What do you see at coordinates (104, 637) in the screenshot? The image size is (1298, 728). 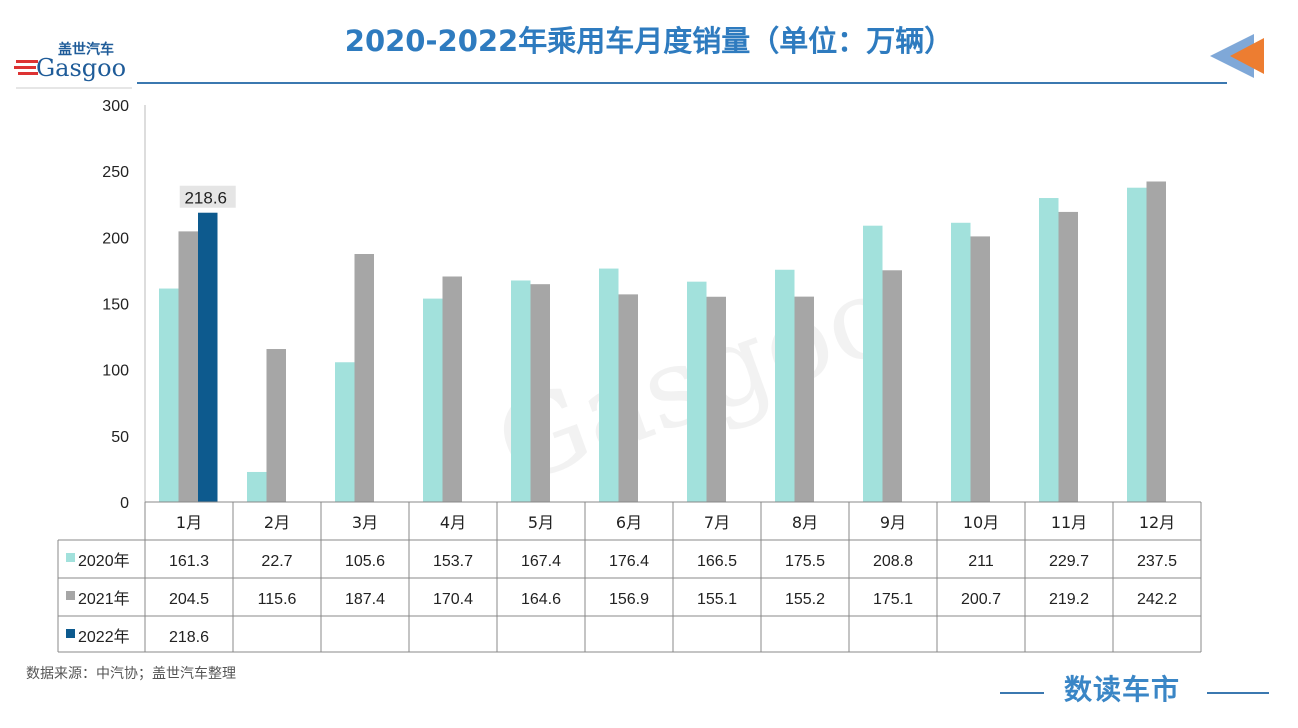 I see `legend-label: 2022年` at bounding box center [104, 637].